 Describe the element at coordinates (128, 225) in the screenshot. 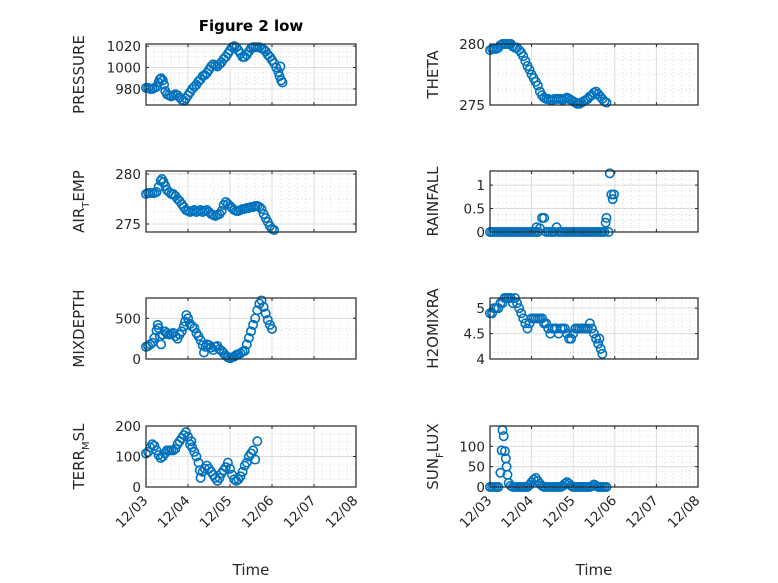

I see `y-tick-label: 275` at that location.